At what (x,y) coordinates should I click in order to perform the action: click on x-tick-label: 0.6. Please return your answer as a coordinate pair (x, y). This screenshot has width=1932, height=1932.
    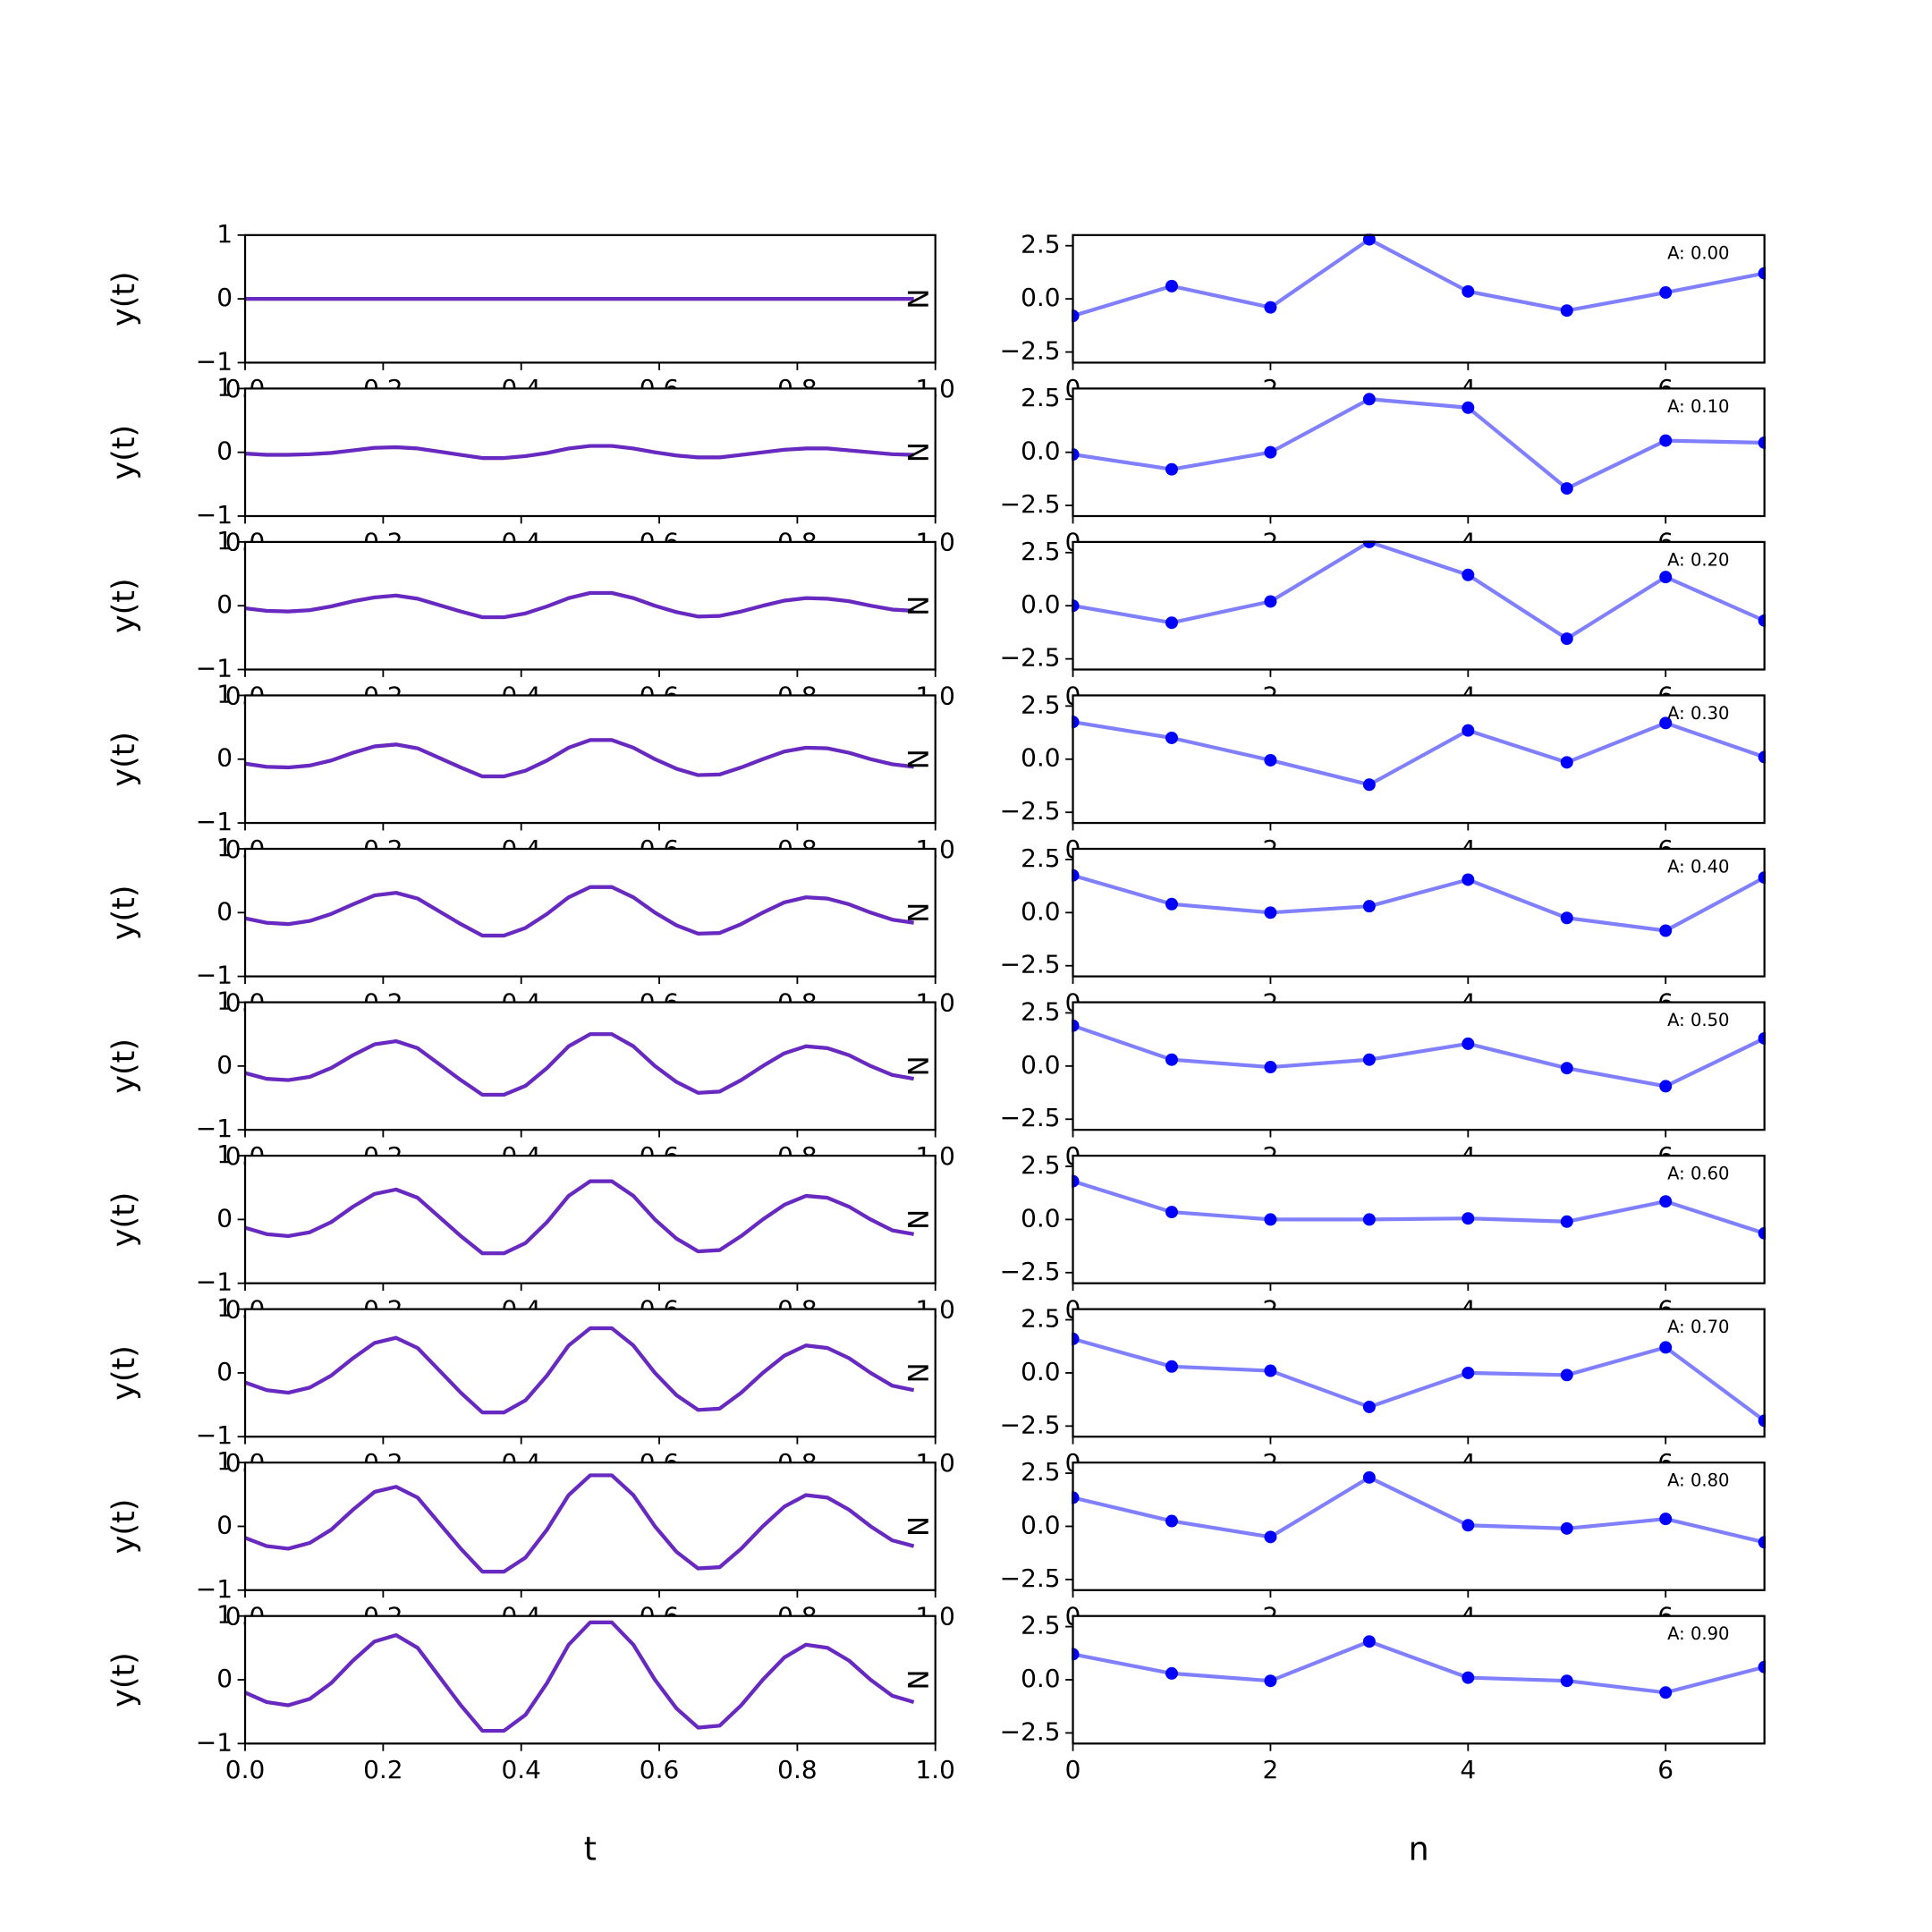
    Looking at the image, I should click on (659, 1769).